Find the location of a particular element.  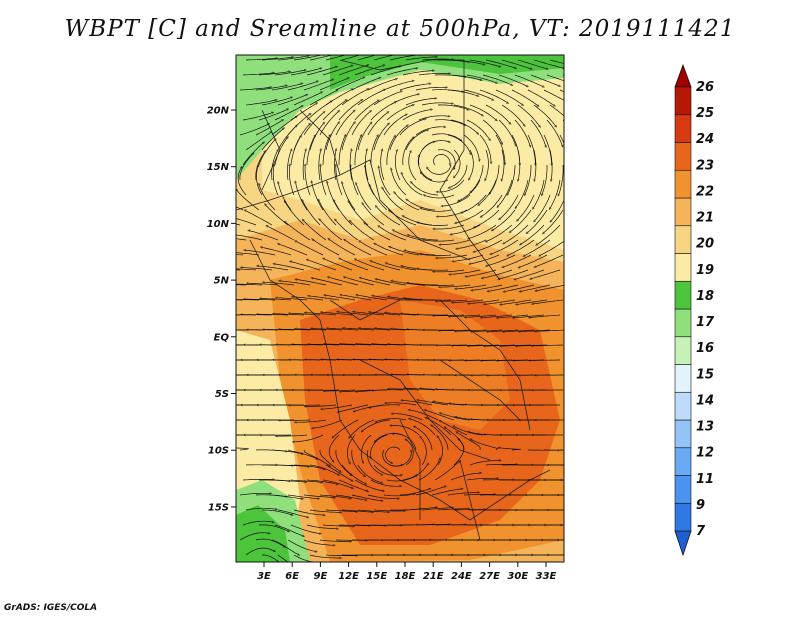

lat-tick-label: 15N is located at coordinates (218, 167).